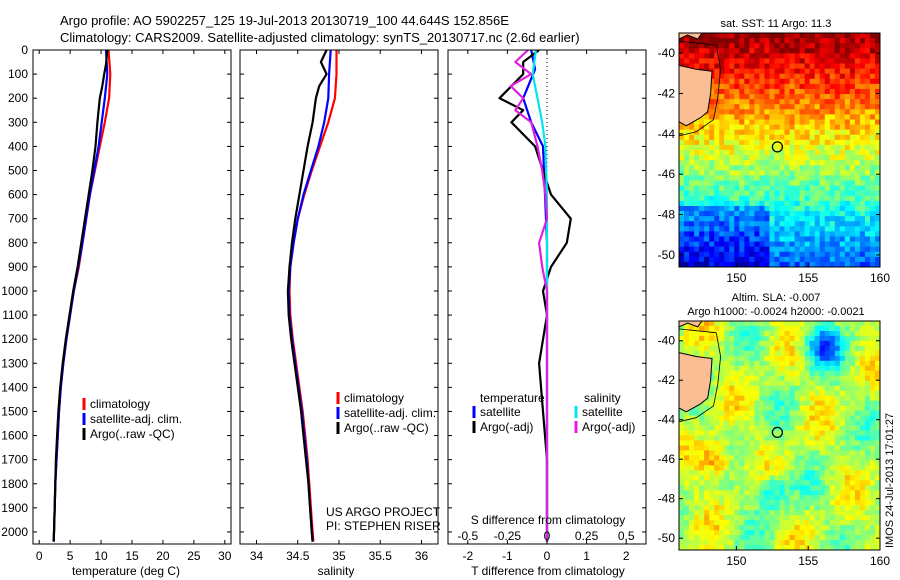 Image resolution: width=900 pixels, height=580 pixels. What do you see at coordinates (386, 428) in the screenshot?
I see `legend-argo: Argo(..raw -QC)` at bounding box center [386, 428].